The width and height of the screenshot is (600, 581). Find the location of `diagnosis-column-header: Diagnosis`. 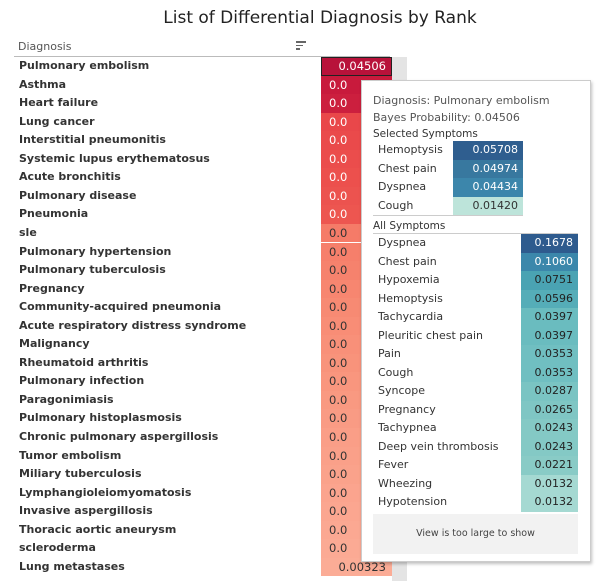

diagnosis-column-header: Diagnosis is located at coordinates (45, 46).